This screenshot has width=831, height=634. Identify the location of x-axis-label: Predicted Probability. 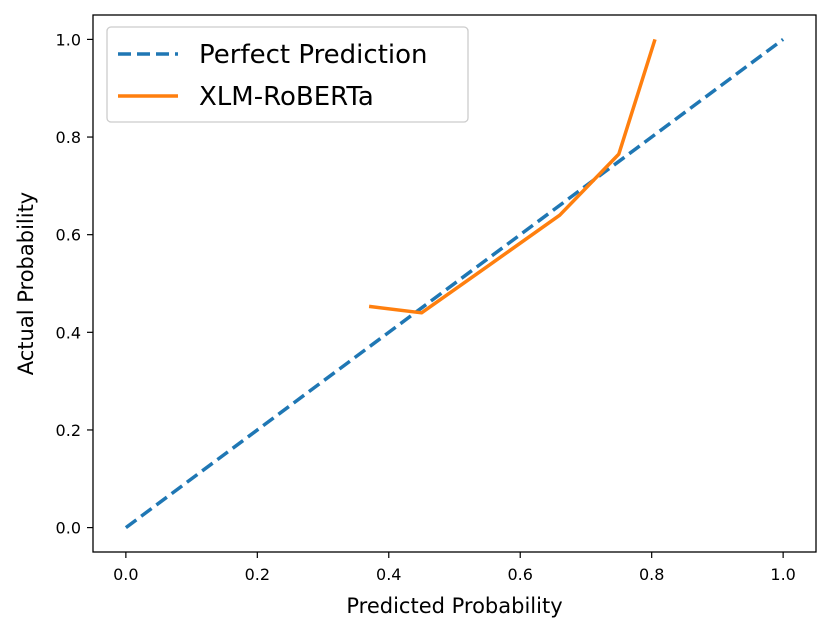
(454, 606).